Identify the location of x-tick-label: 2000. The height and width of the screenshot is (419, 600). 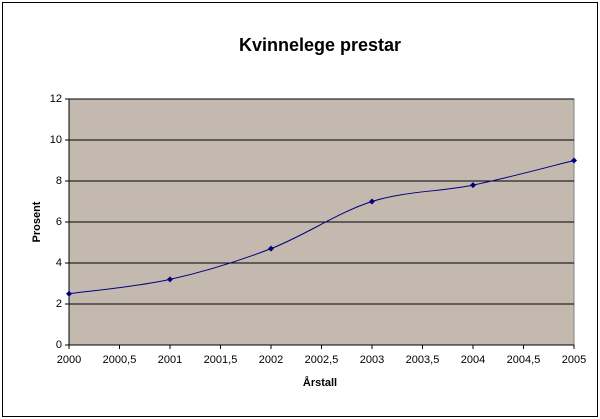
(69, 360).